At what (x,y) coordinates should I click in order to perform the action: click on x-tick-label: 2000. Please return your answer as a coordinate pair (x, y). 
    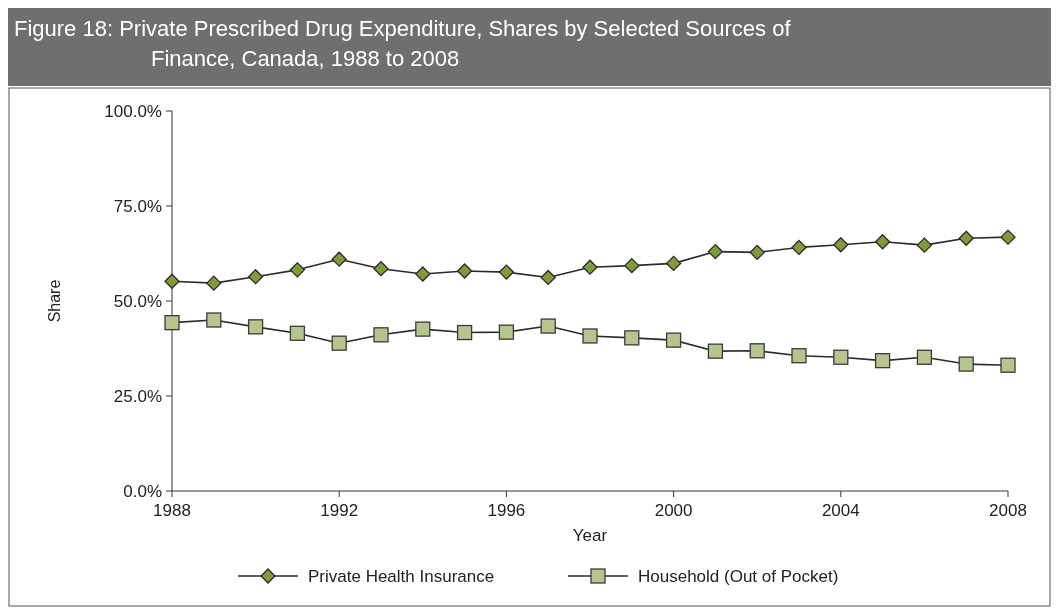
    Looking at the image, I should click on (673, 510).